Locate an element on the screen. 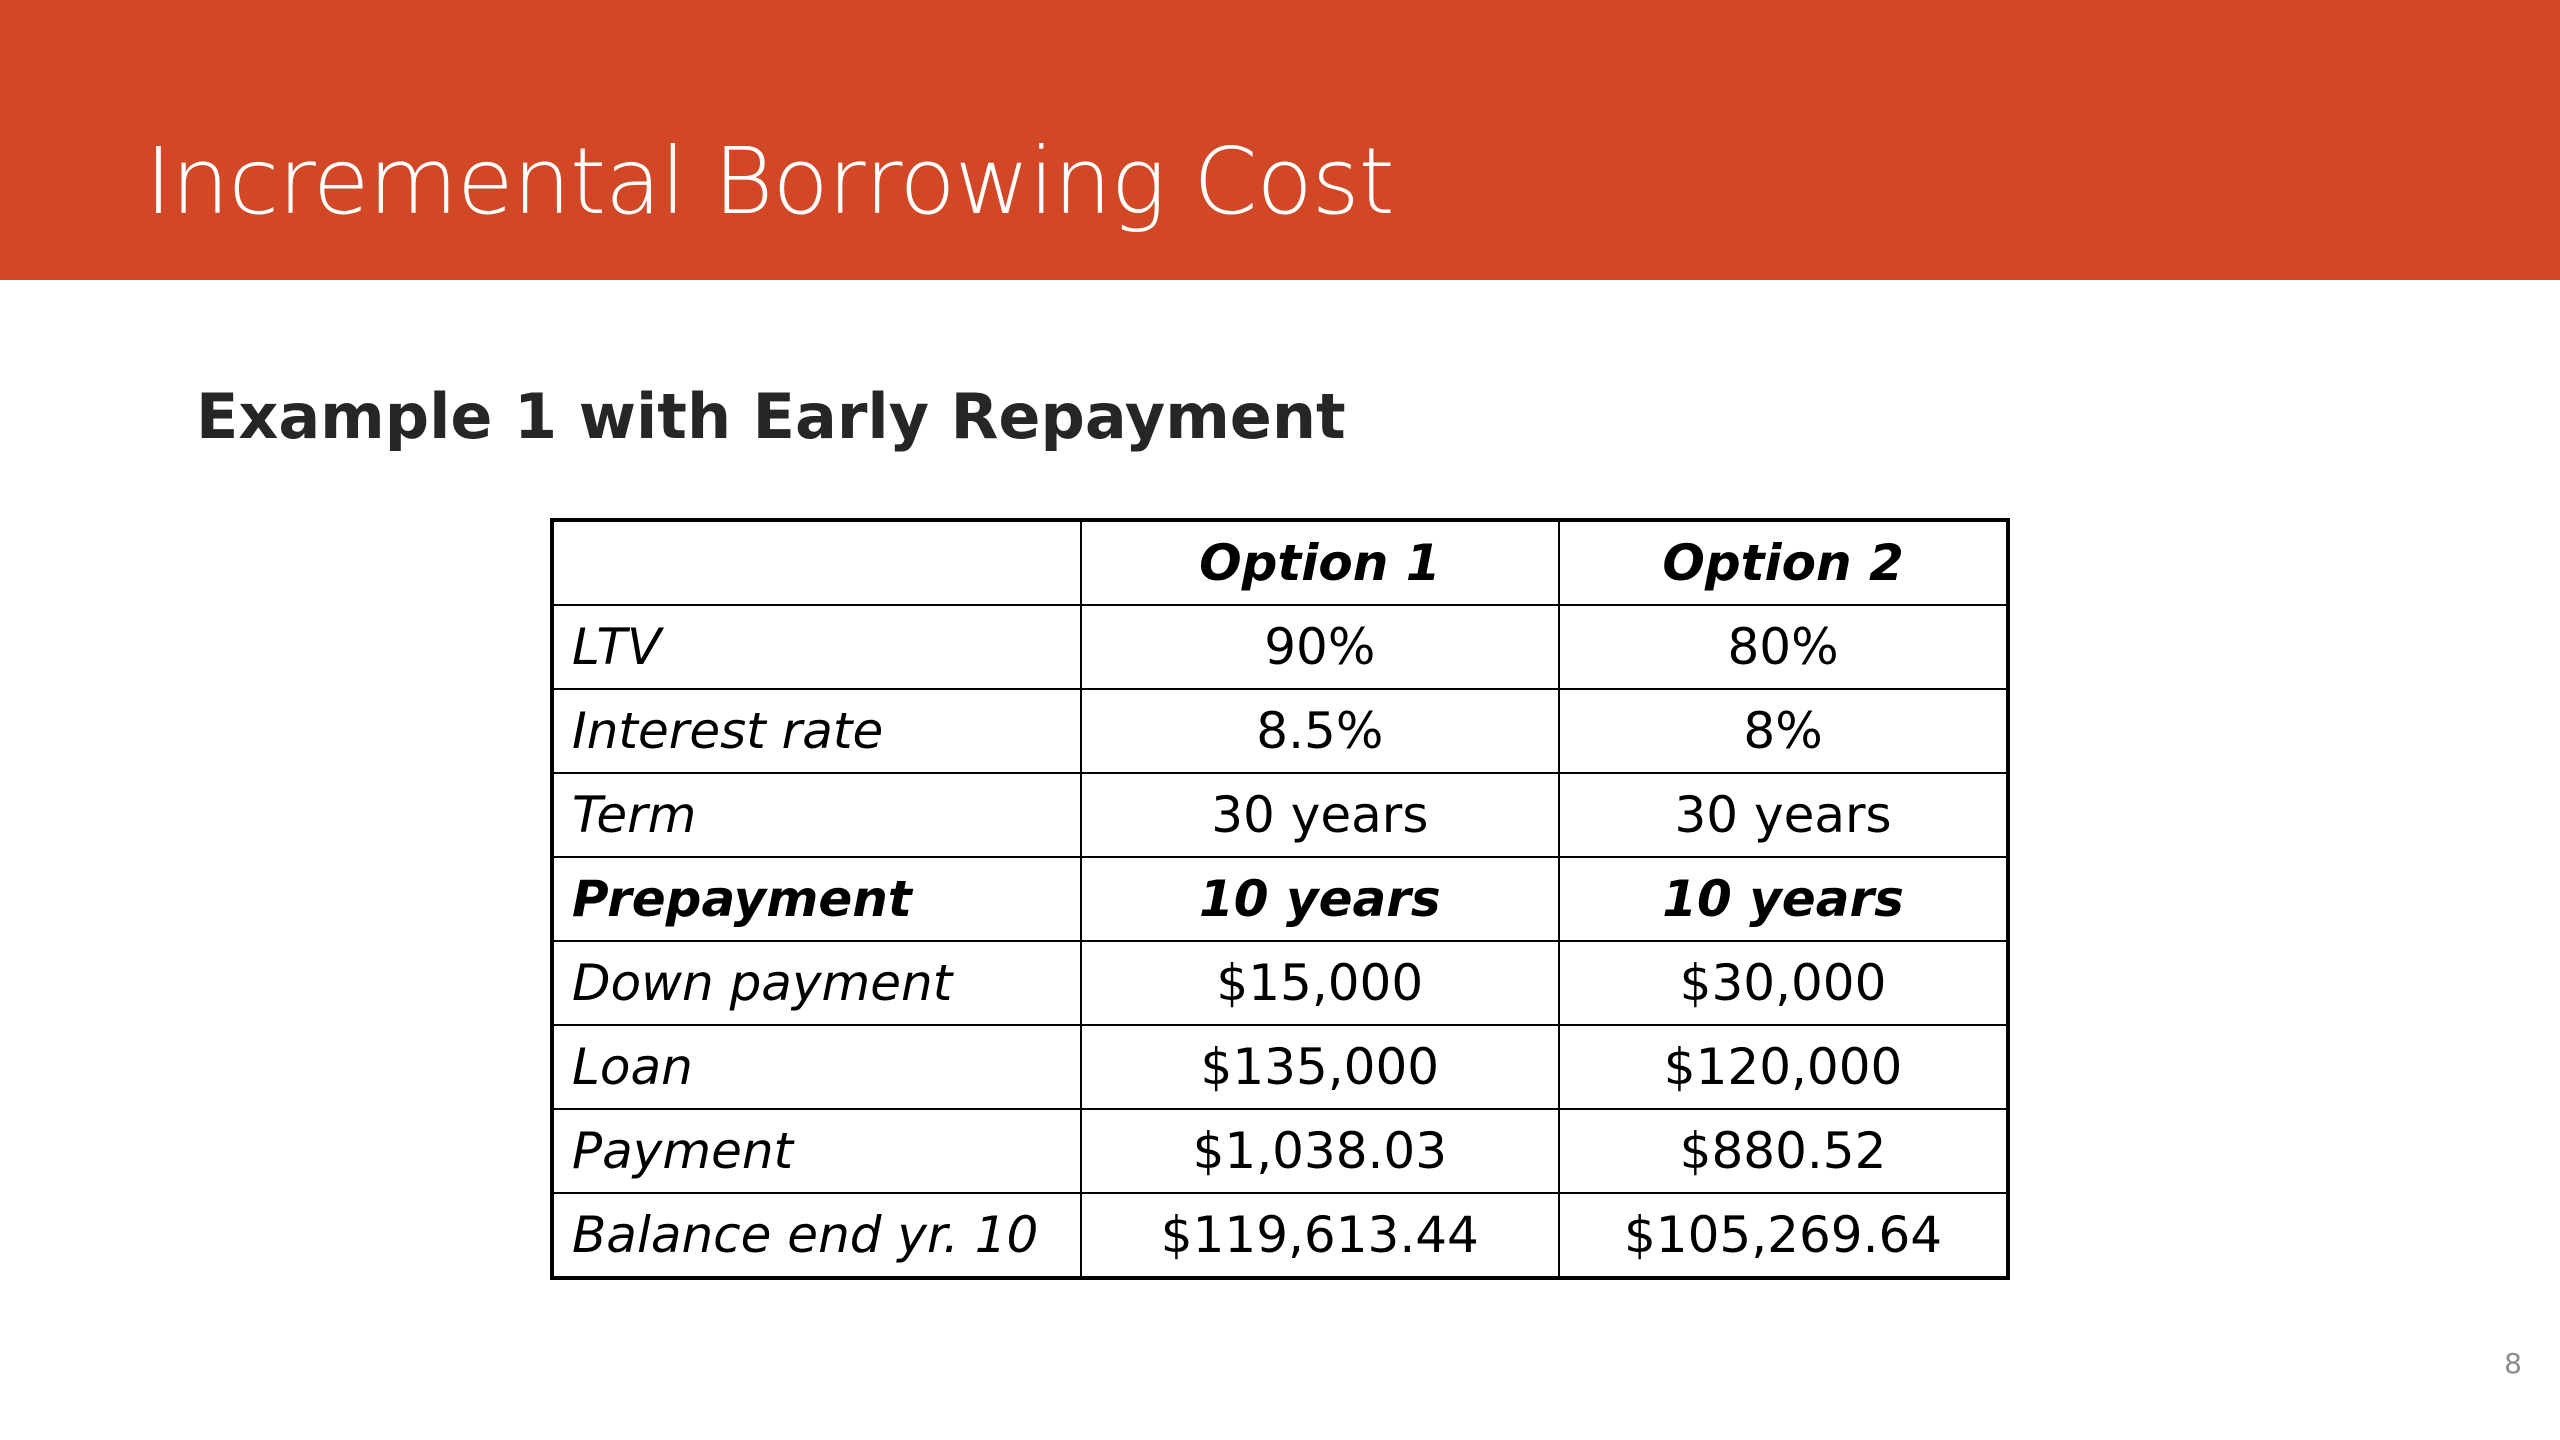 The width and height of the screenshot is (2560, 1440). row-label: Term is located at coordinates (816, 815).